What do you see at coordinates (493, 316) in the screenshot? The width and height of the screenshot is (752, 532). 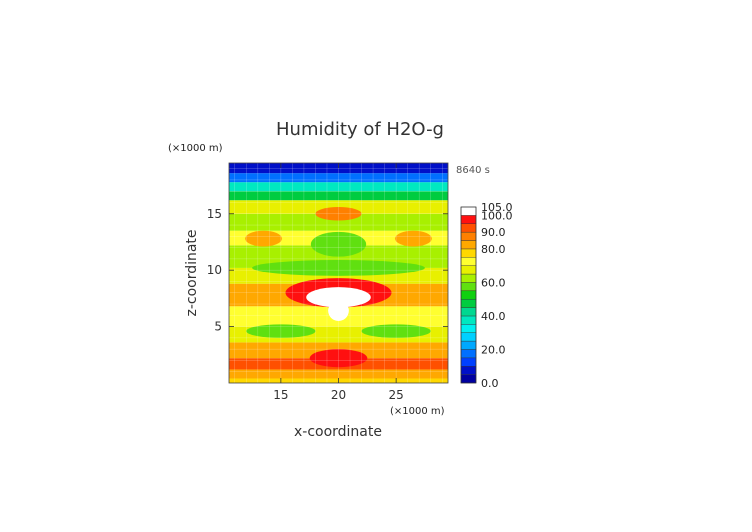 I see `colorbar-label: 40.0` at bounding box center [493, 316].